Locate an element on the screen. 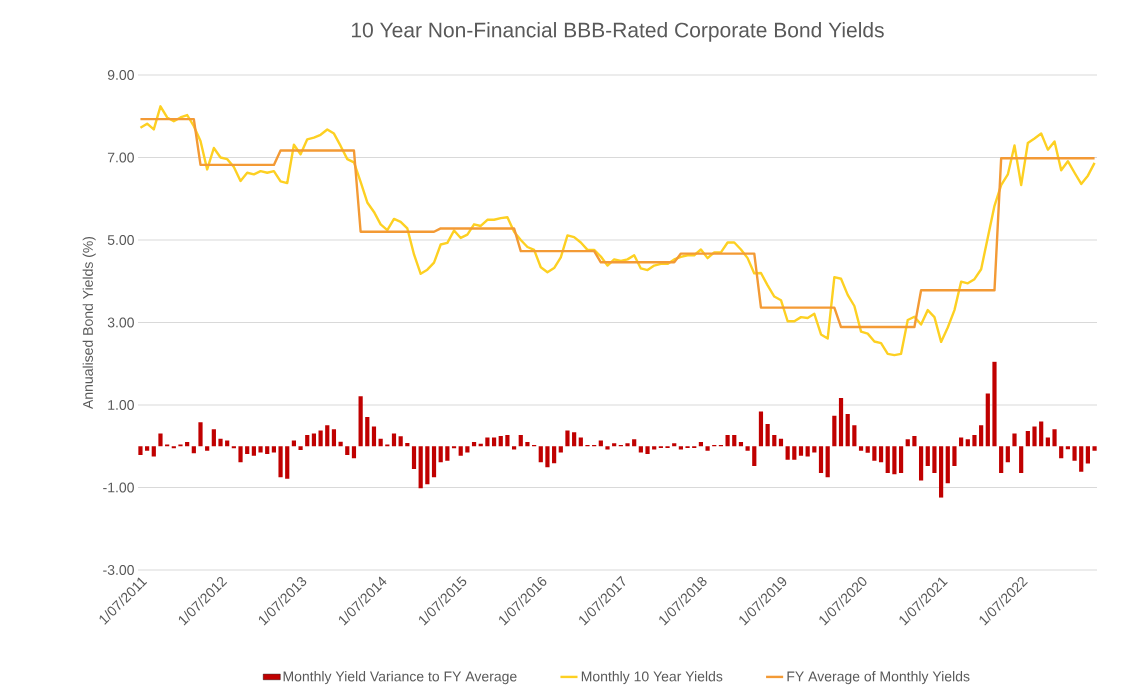 This screenshot has height=697, width=1121. legend-label: Monthly 10 Year Yields is located at coordinates (652, 678).